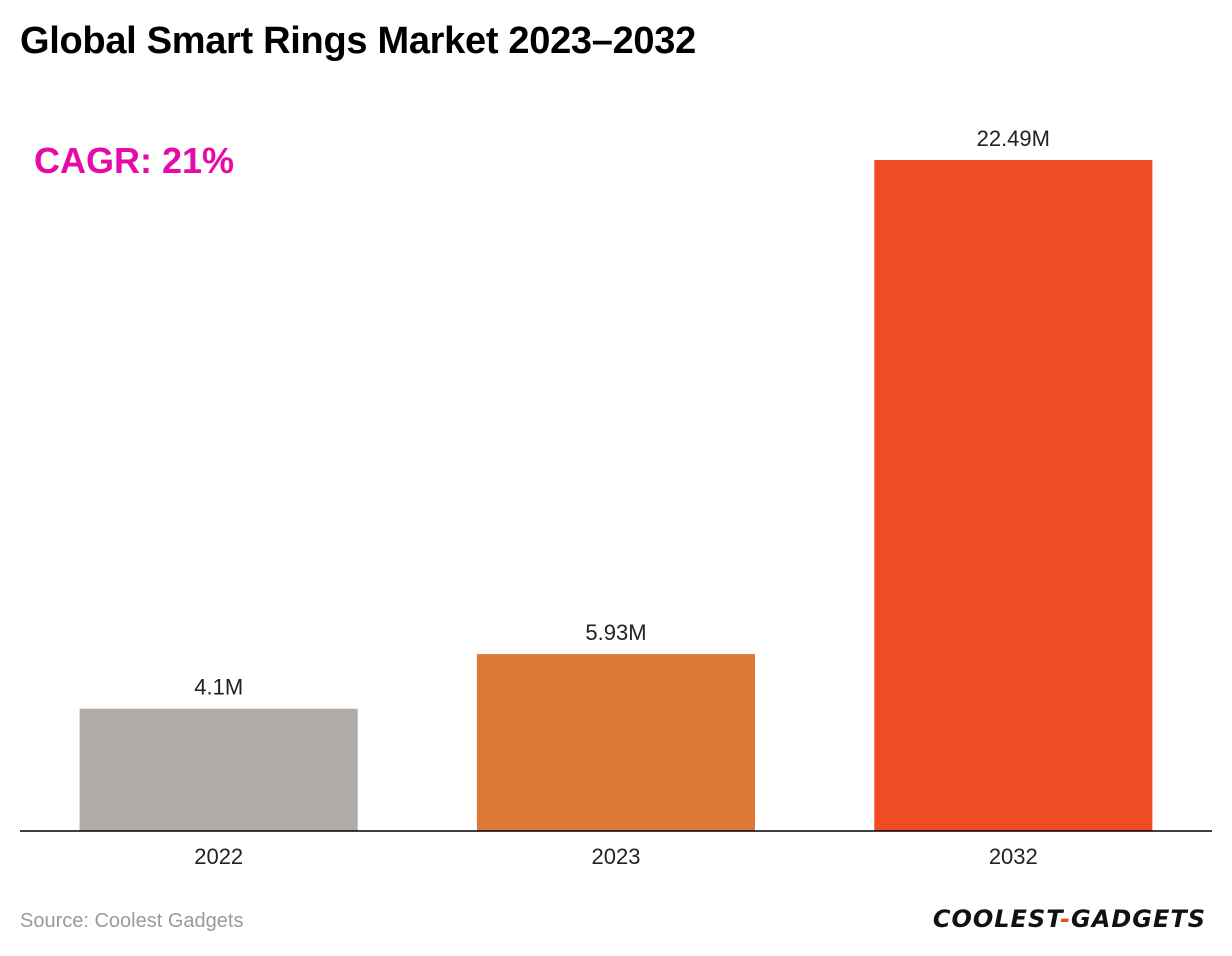 The width and height of the screenshot is (1232, 956). Describe the element at coordinates (1138, 919) in the screenshot. I see `logo-part-2: GADGETS` at that location.